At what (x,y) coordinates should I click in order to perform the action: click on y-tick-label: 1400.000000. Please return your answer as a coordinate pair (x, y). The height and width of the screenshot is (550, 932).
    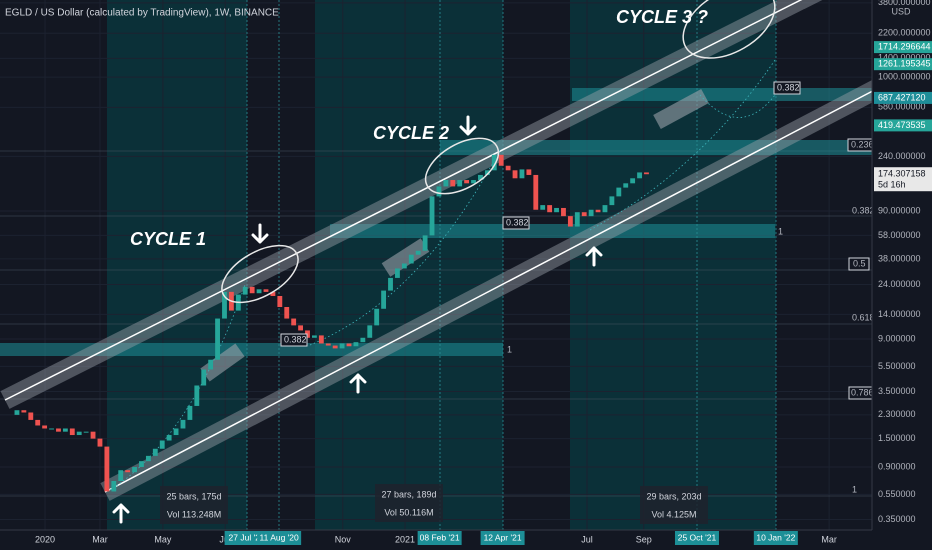
    Looking at the image, I should click on (904, 58).